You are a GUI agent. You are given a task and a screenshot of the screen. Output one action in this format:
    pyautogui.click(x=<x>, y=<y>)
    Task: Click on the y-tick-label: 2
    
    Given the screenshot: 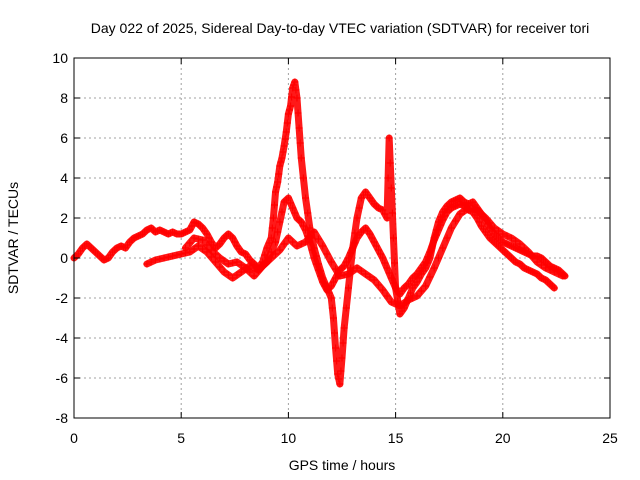 What is the action you would take?
    pyautogui.click(x=64, y=218)
    